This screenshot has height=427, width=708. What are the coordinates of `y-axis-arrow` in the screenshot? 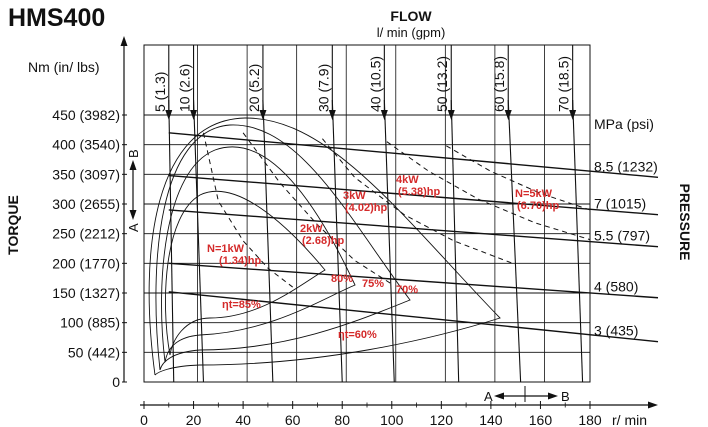 It's located at (124, 41).